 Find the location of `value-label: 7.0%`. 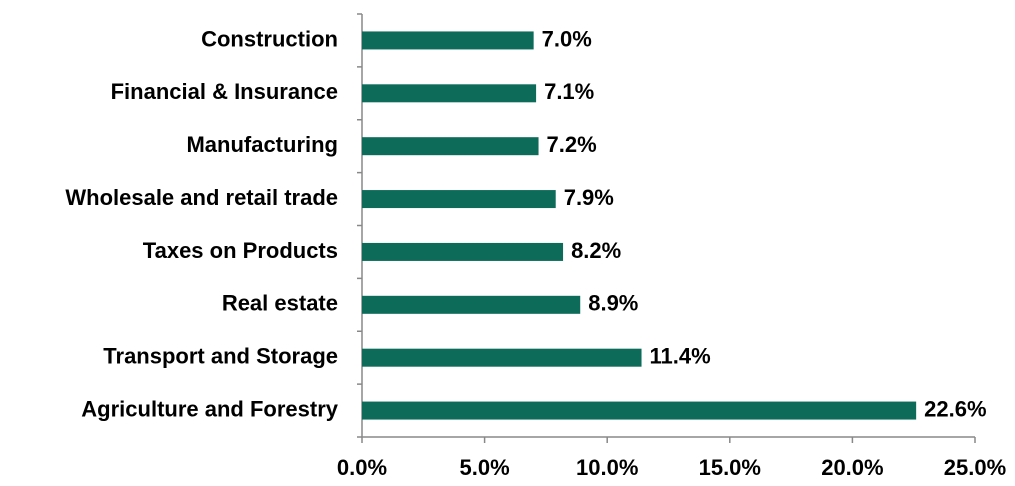

value-label: 7.0% is located at coordinates (567, 38).